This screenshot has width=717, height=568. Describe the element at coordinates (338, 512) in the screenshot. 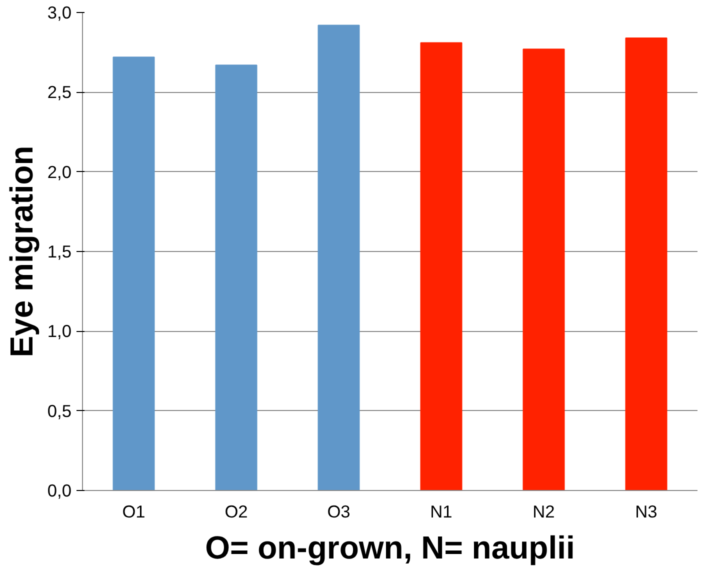

I see `x-tick-label: O3` at that location.